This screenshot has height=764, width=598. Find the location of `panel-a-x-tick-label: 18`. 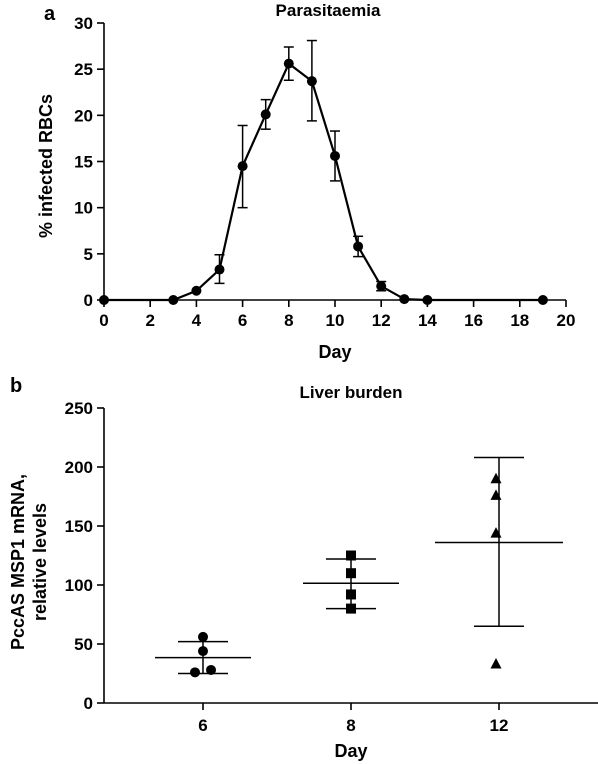

panel-a-x-tick-label: 18 is located at coordinates (519, 320).